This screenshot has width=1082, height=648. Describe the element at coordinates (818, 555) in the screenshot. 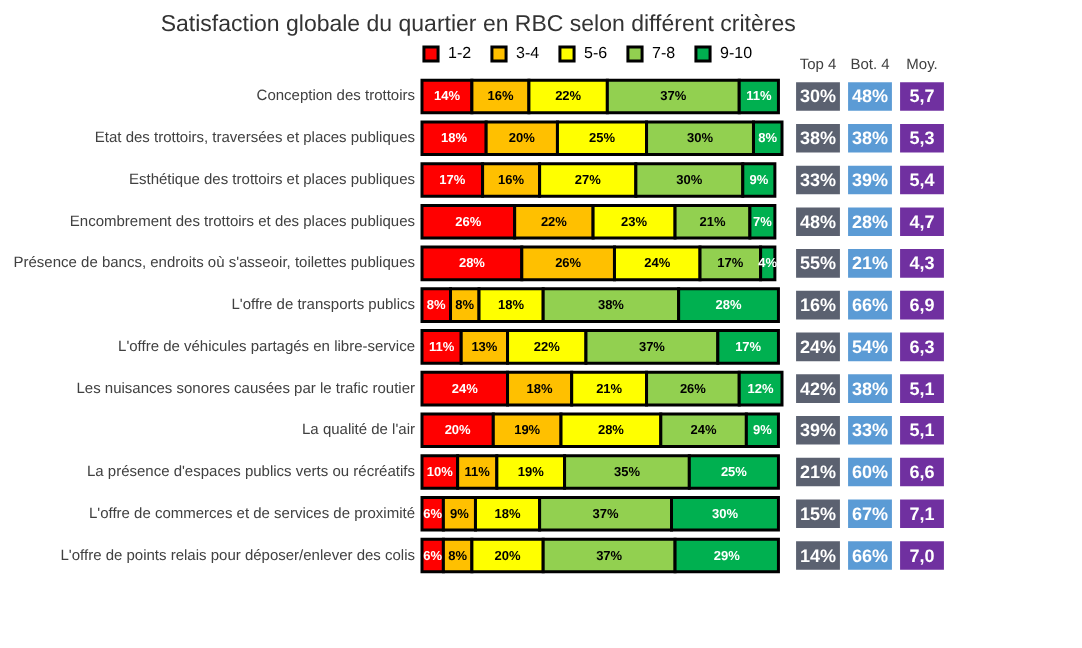

I see `text: 14%` at that location.